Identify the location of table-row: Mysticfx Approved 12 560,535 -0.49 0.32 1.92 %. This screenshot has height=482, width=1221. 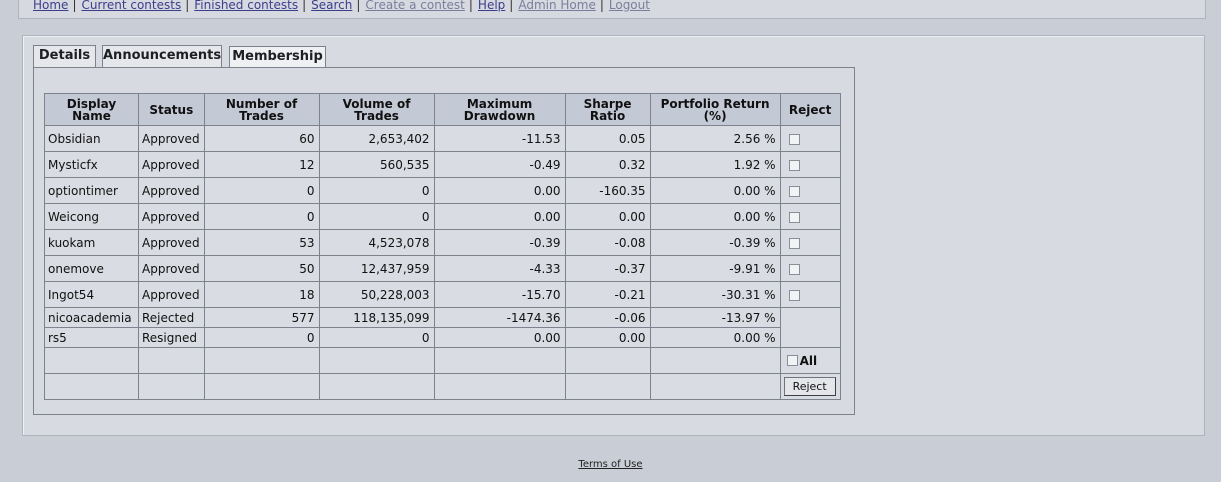
(442, 164).